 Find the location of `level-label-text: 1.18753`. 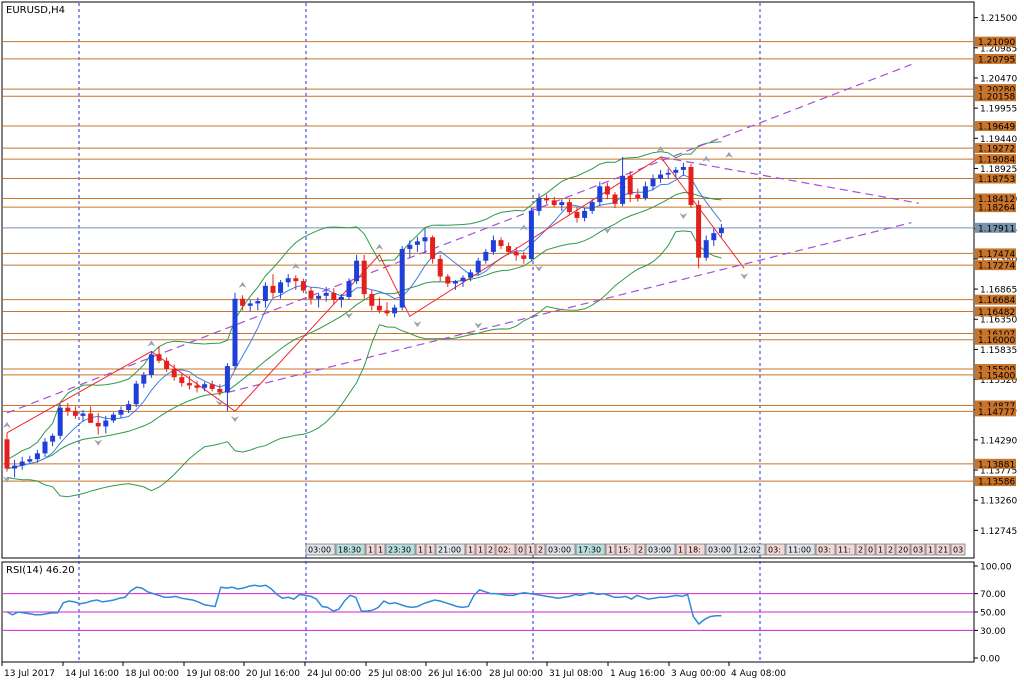

level-label-text: 1.18753 is located at coordinates (996, 180).